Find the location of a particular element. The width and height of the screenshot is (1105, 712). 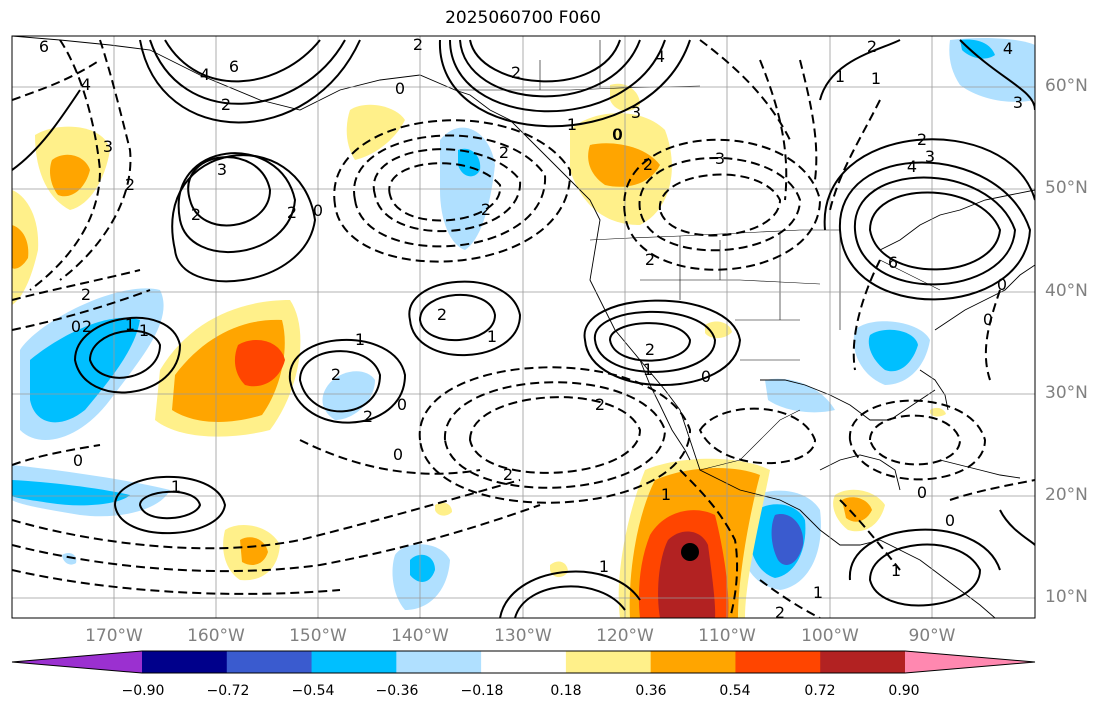

shade-blue-2b is located at coordinates (71, 493).